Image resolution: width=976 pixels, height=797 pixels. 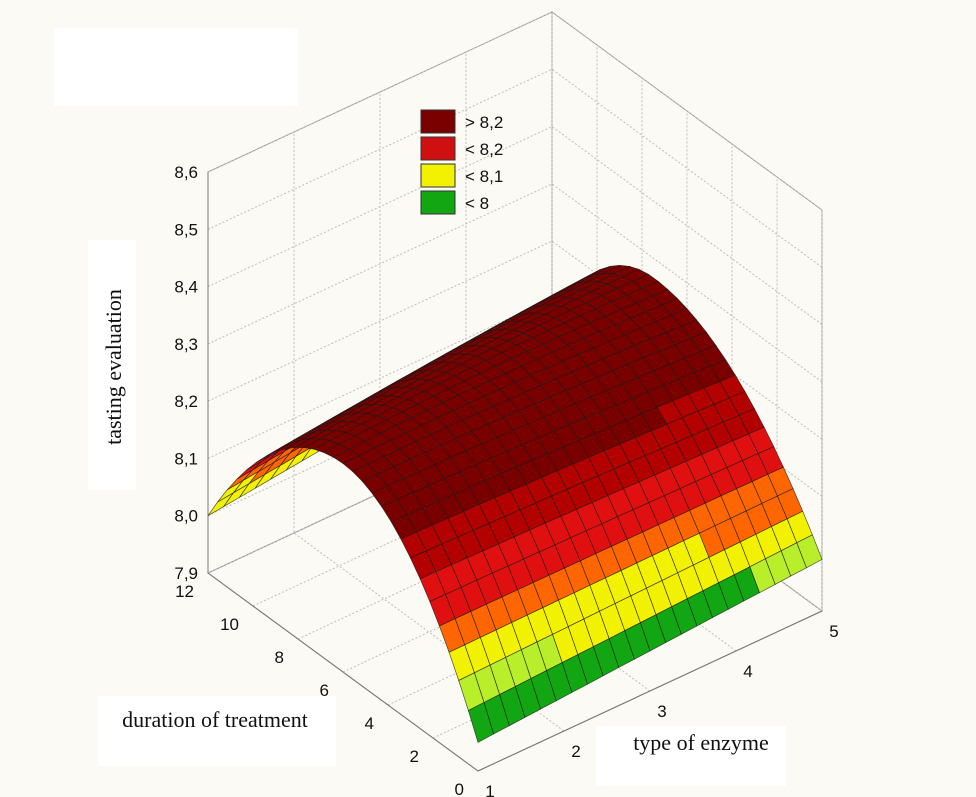 What do you see at coordinates (477, 203) in the screenshot?
I see `legend-label-4: < 8` at bounding box center [477, 203].